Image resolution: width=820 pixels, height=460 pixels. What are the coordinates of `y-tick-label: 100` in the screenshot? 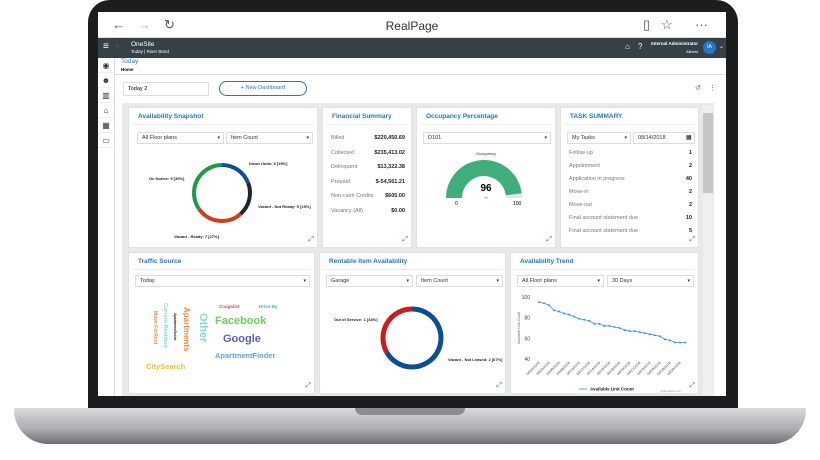 It's located at (526, 298).